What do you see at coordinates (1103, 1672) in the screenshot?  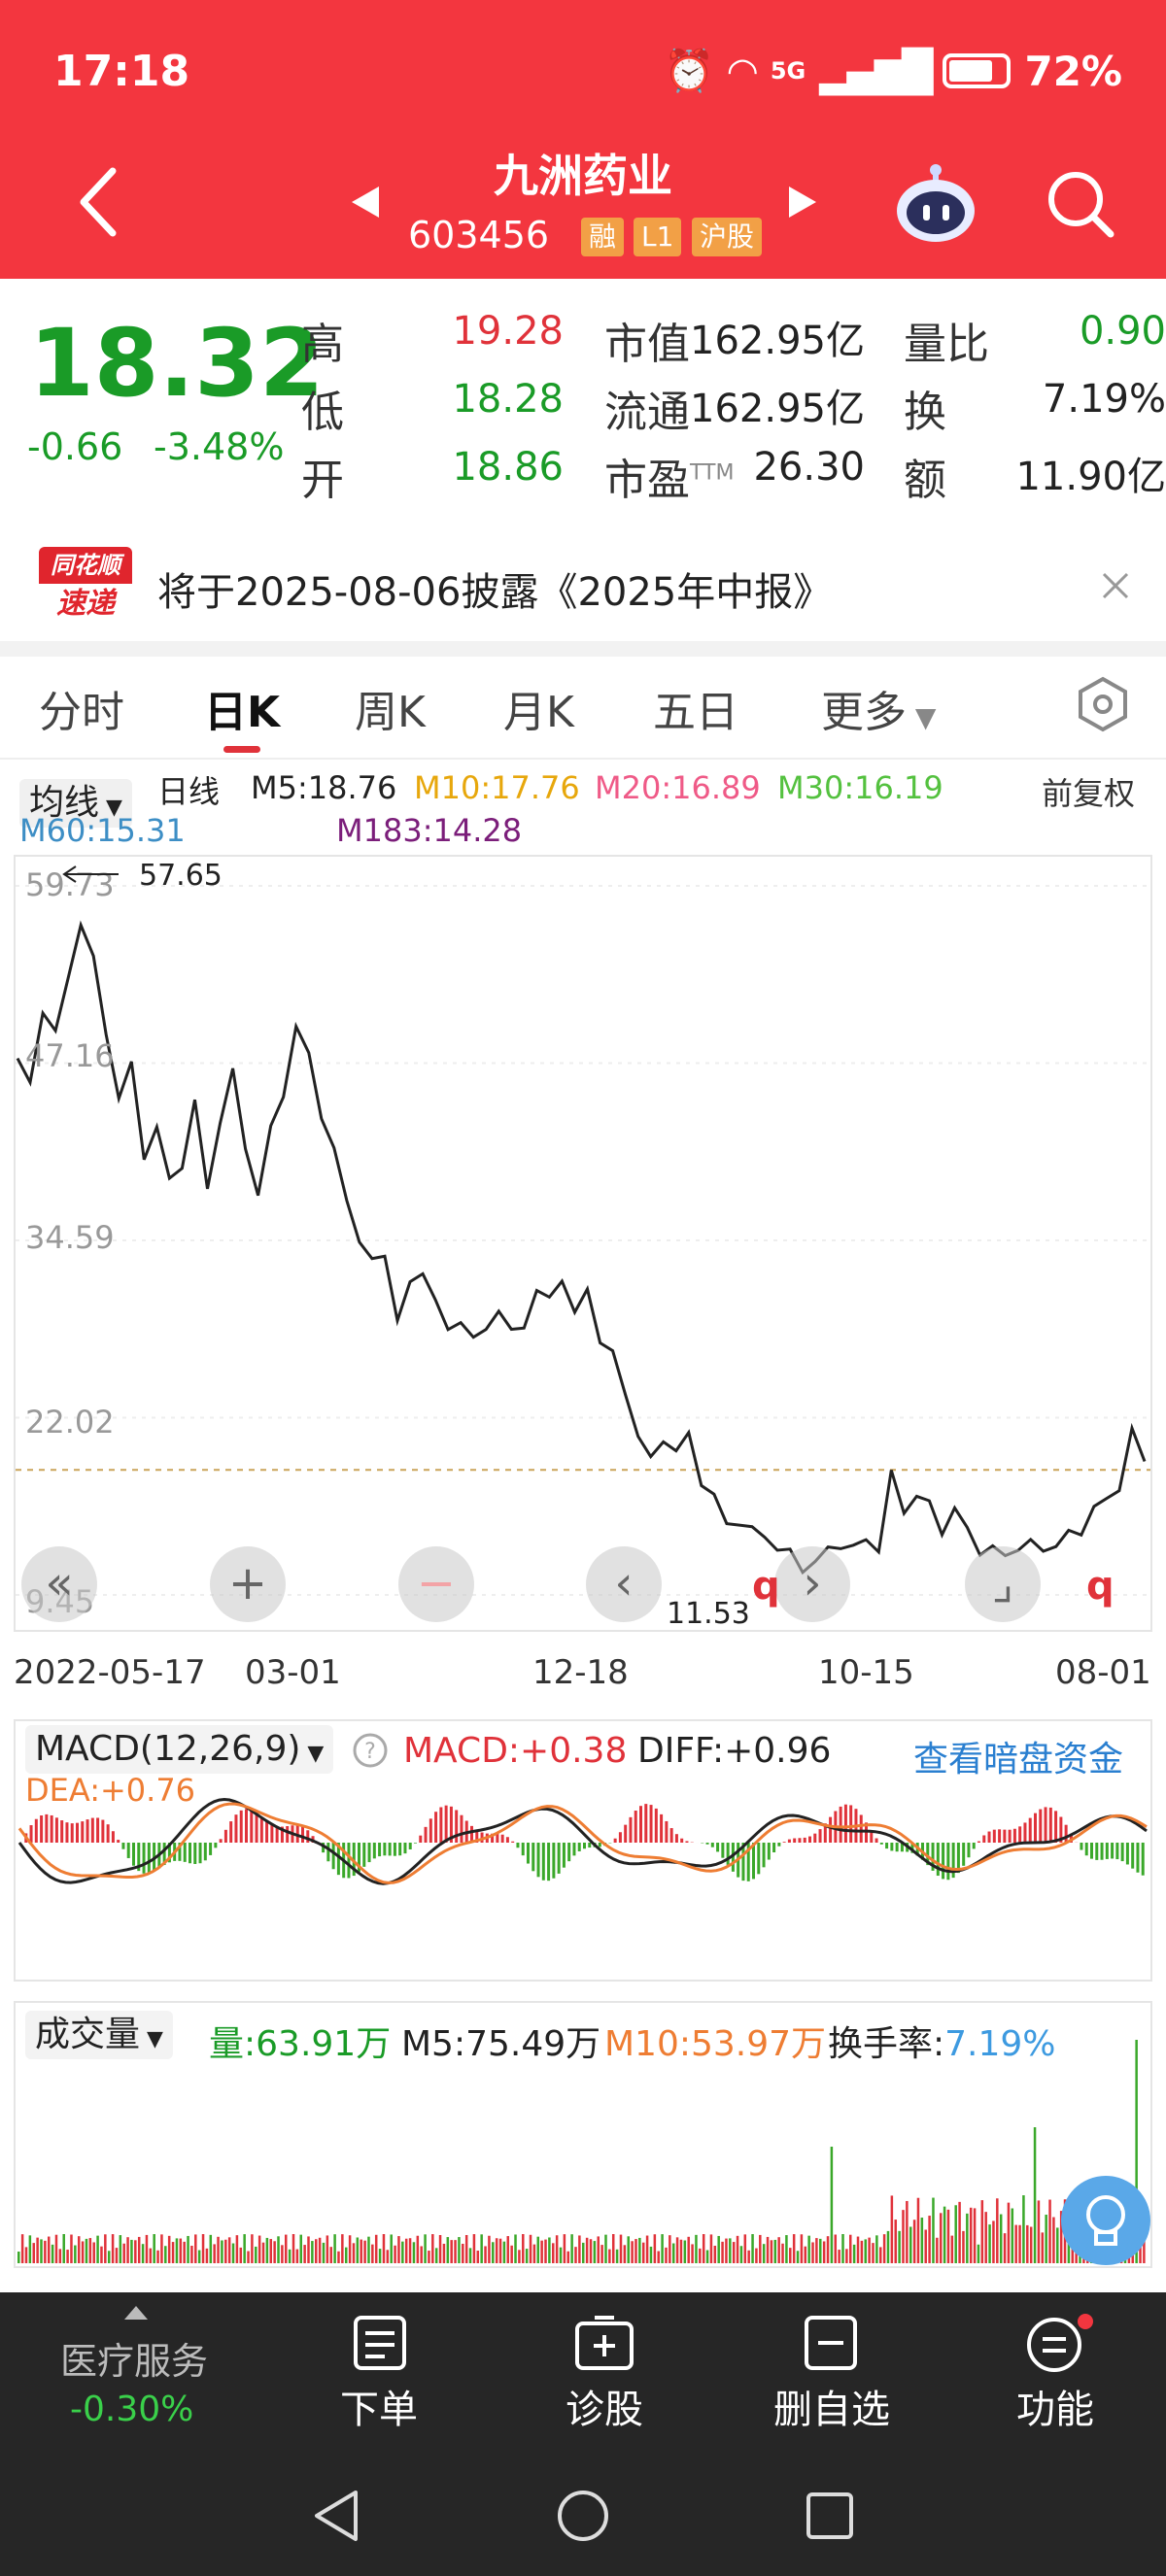 I see `xtick-4: 08-01` at bounding box center [1103, 1672].